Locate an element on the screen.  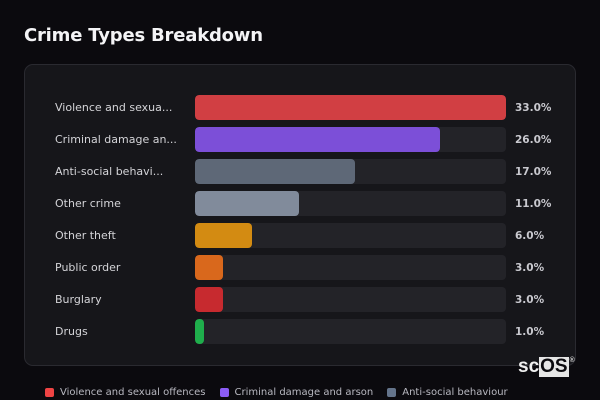
bar-label: Drugs is located at coordinates (71, 331).